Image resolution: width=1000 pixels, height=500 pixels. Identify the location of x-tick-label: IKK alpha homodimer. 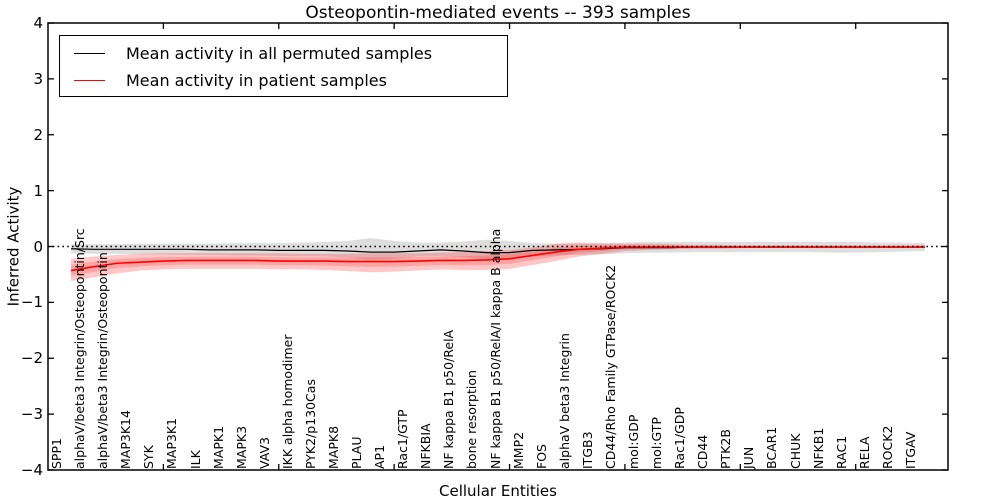
(287, 402).